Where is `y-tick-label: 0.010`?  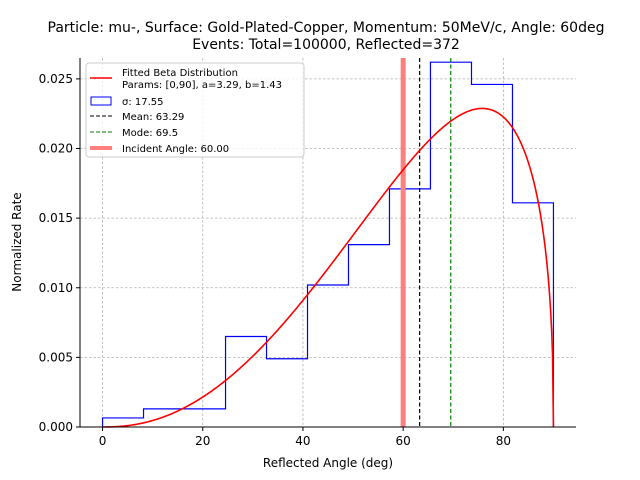 y-tick-label: 0.010 is located at coordinates (56, 288).